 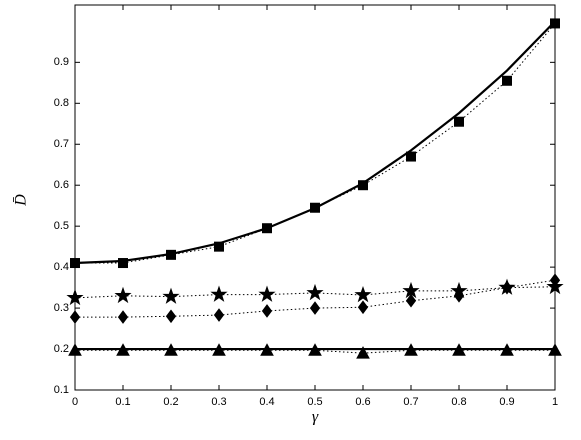 I want to click on x-tick-label: 0, so click(x=75, y=402).